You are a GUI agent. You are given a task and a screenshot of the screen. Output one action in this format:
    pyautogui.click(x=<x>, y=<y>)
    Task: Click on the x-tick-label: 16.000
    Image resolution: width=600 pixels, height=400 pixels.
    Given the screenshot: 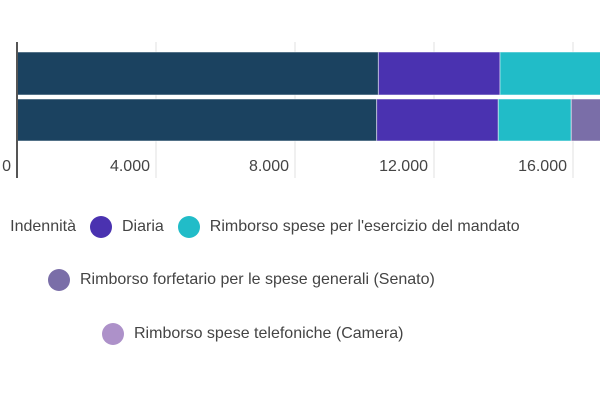 What is the action you would take?
    pyautogui.click(x=542, y=166)
    